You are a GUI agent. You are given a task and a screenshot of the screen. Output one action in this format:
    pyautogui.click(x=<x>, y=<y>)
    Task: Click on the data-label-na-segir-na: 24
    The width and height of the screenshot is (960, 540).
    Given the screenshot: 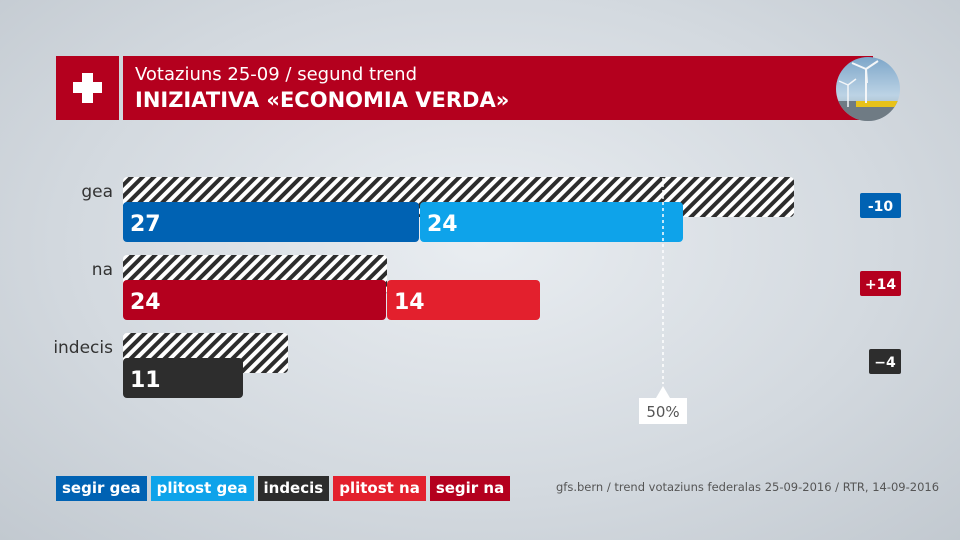 What is the action you would take?
    pyautogui.click(x=145, y=302)
    